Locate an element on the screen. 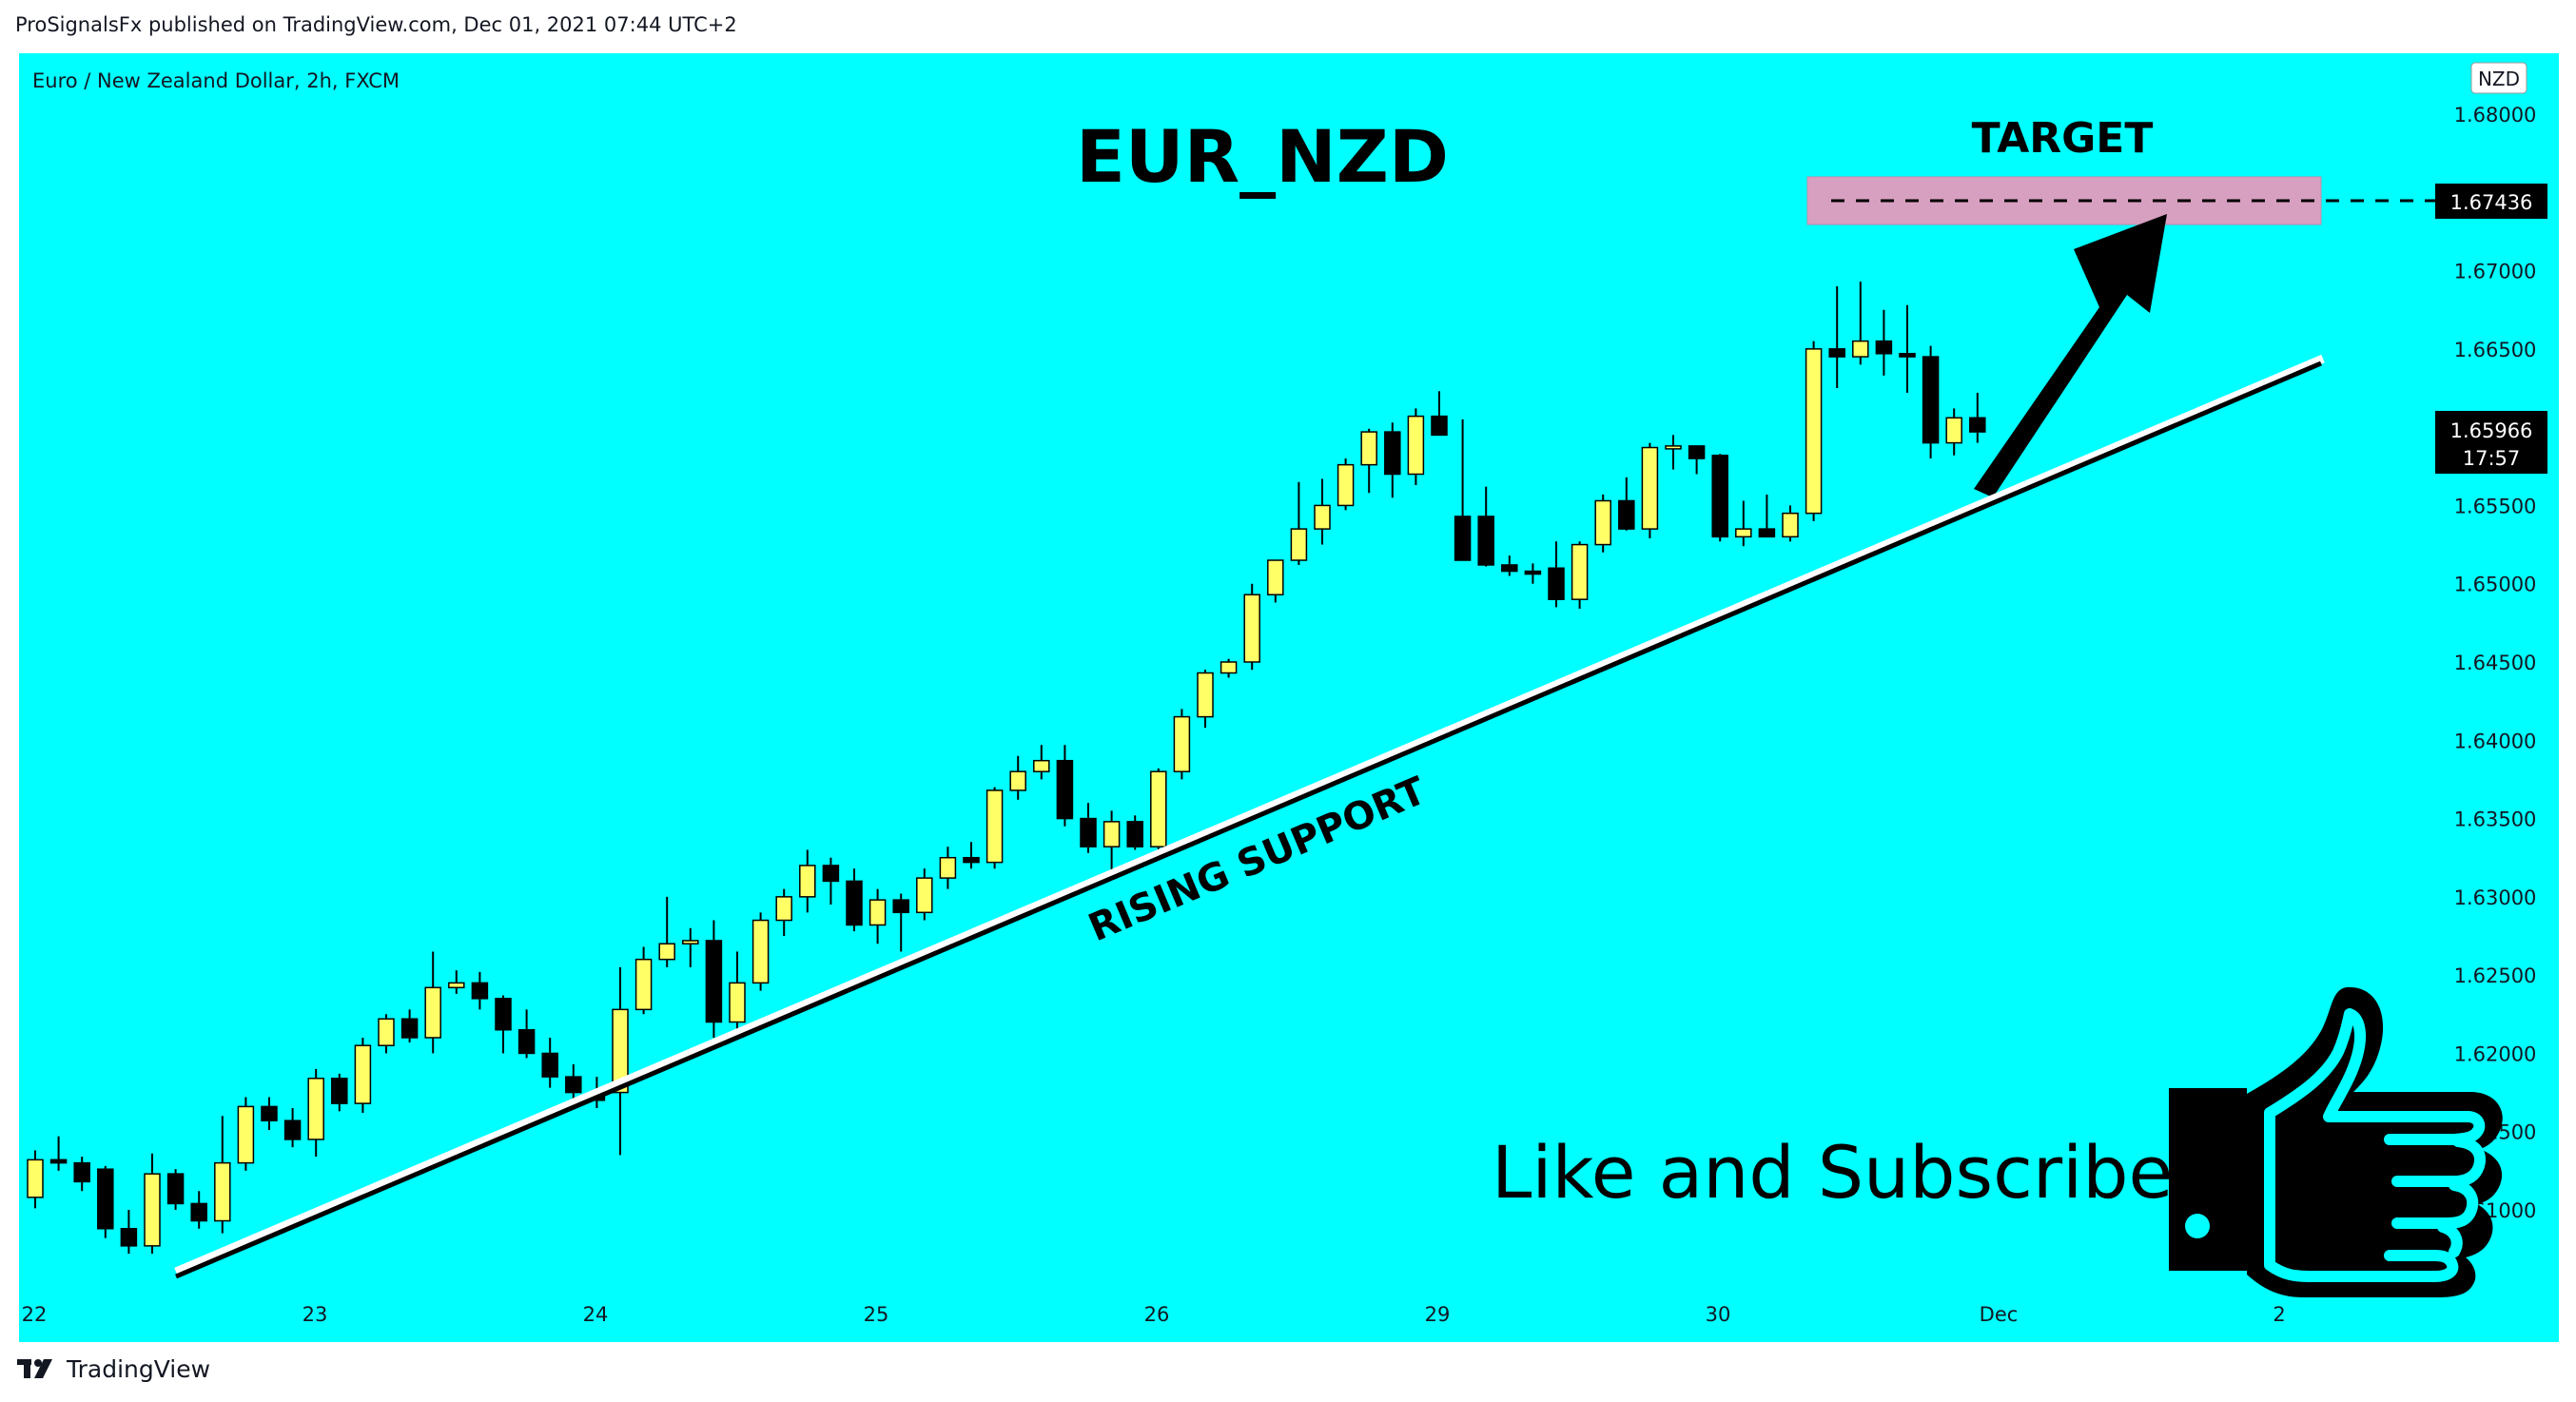  target-arrow is located at coordinates (2070, 355).